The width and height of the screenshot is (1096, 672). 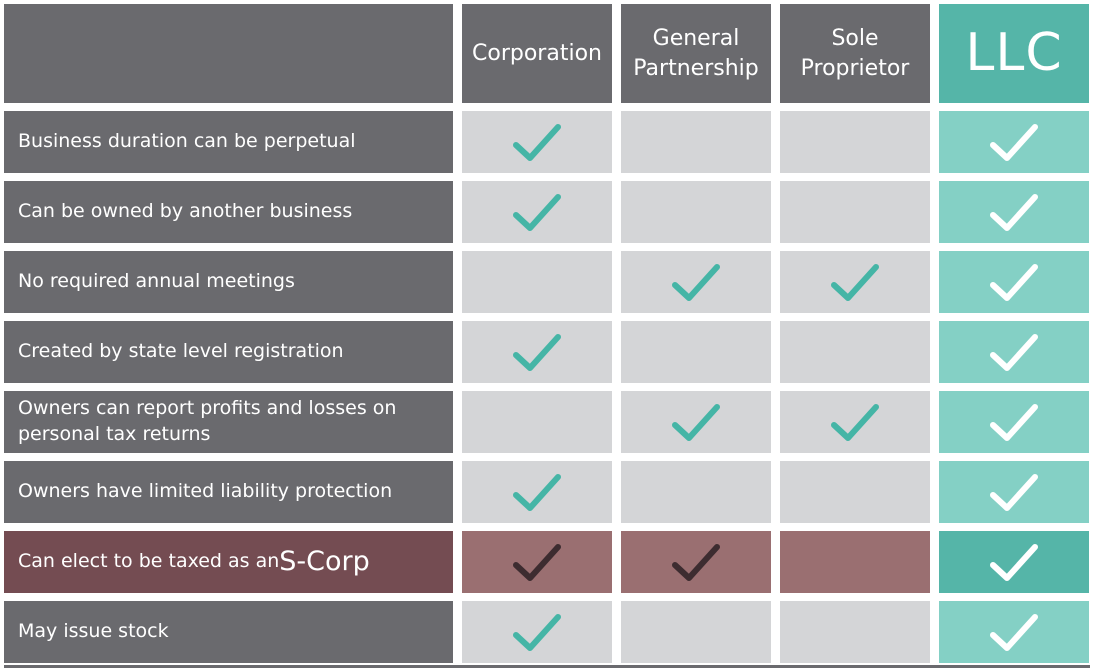 What do you see at coordinates (855, 53) in the screenshot?
I see `column-header-sole-proprietor: Sole Proprietor` at bounding box center [855, 53].